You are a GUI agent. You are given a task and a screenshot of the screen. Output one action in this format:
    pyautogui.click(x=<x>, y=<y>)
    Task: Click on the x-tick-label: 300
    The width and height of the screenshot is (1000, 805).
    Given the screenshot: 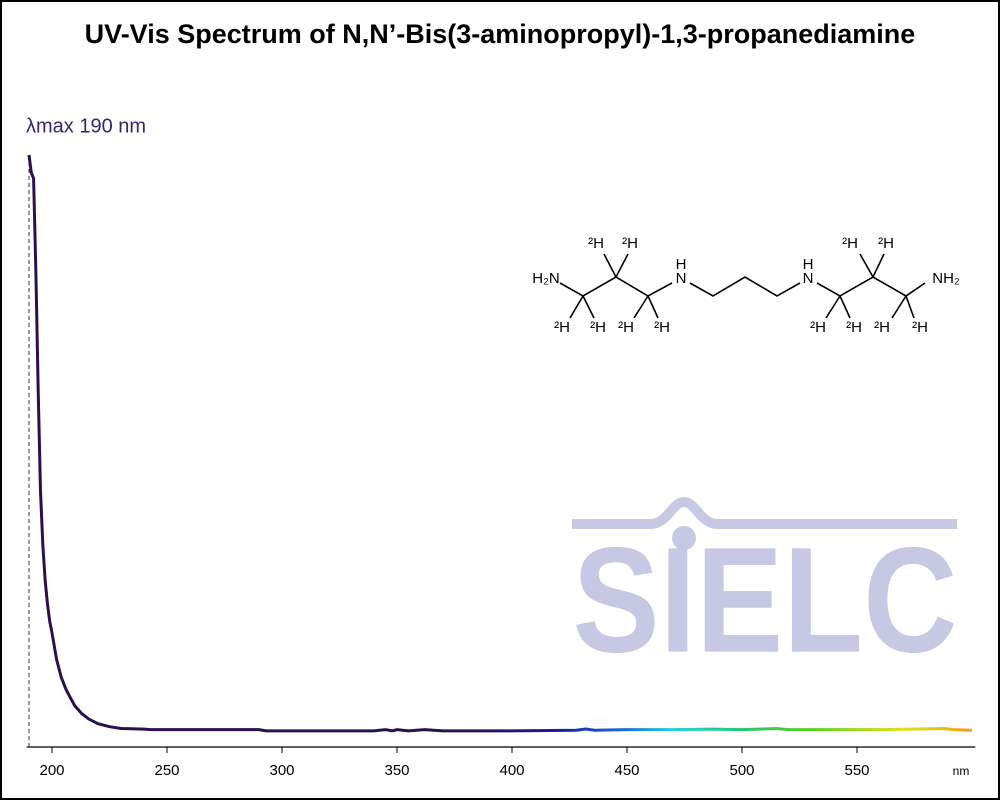 What is the action you would take?
    pyautogui.click(x=281, y=770)
    